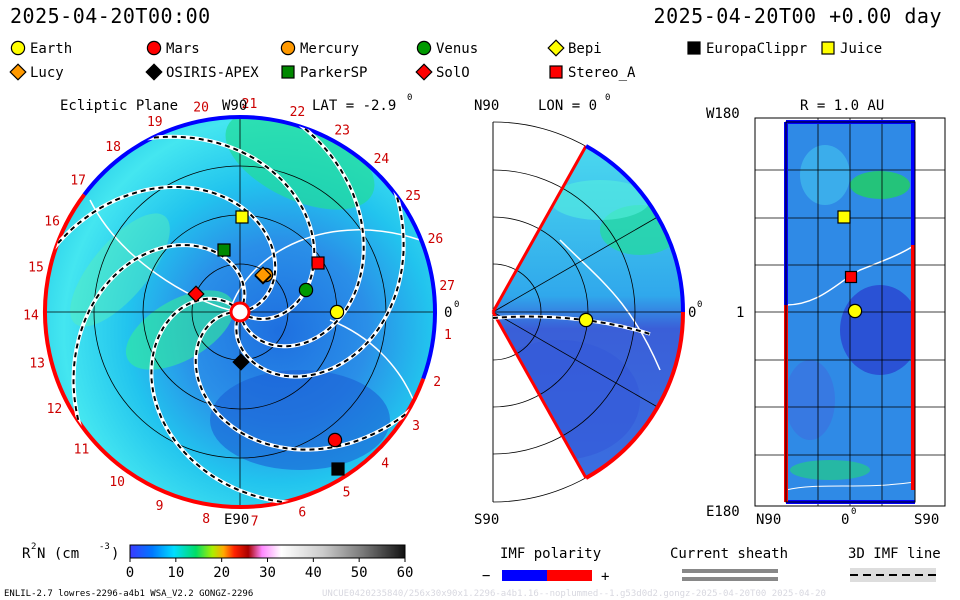  Describe the element at coordinates (267, 551) in the screenshot. I see `colorbar-gradient` at that location.